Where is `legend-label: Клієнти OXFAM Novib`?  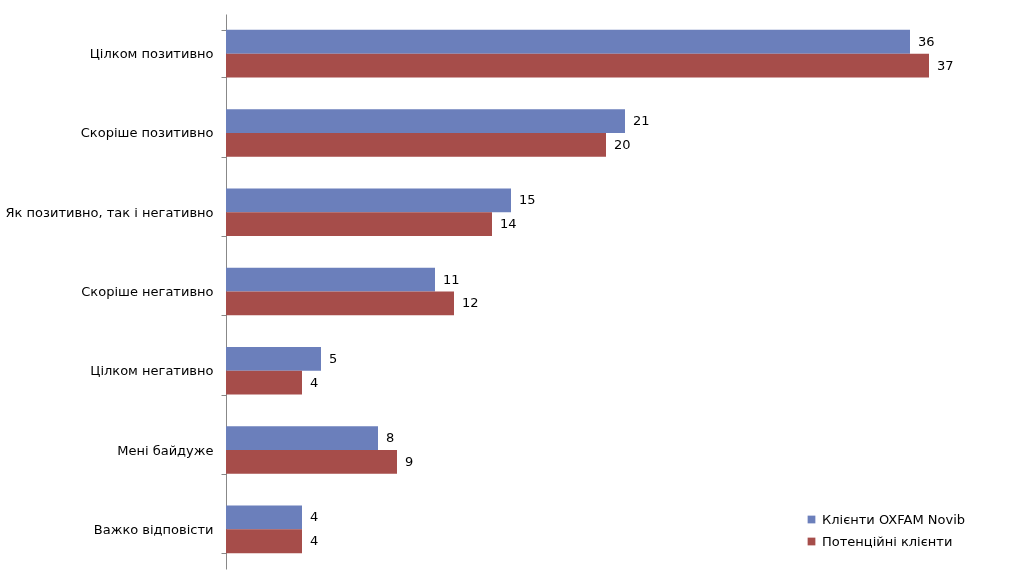
legend-label: Клієнти OXFAM Novib is located at coordinates (894, 519).